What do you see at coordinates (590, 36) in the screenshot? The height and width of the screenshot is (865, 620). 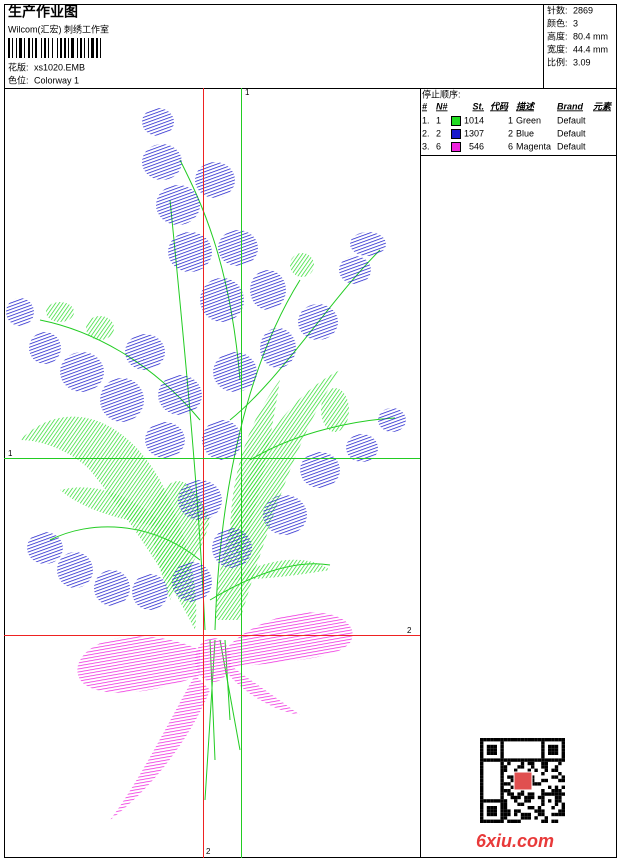 I see `stat-value: 80.4 mm` at bounding box center [590, 36].